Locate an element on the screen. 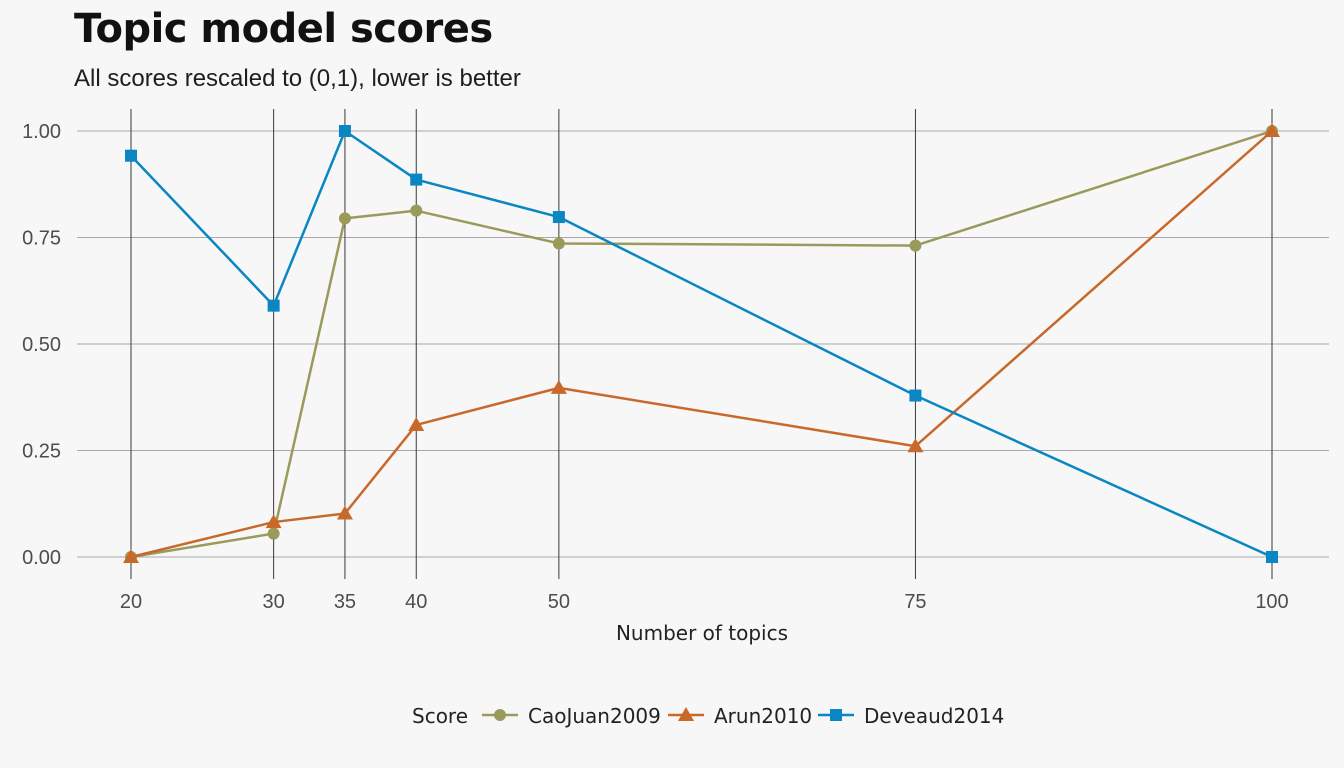 The width and height of the screenshot is (1344, 768). legend-item: Deveaud2014 is located at coordinates (911, 716).